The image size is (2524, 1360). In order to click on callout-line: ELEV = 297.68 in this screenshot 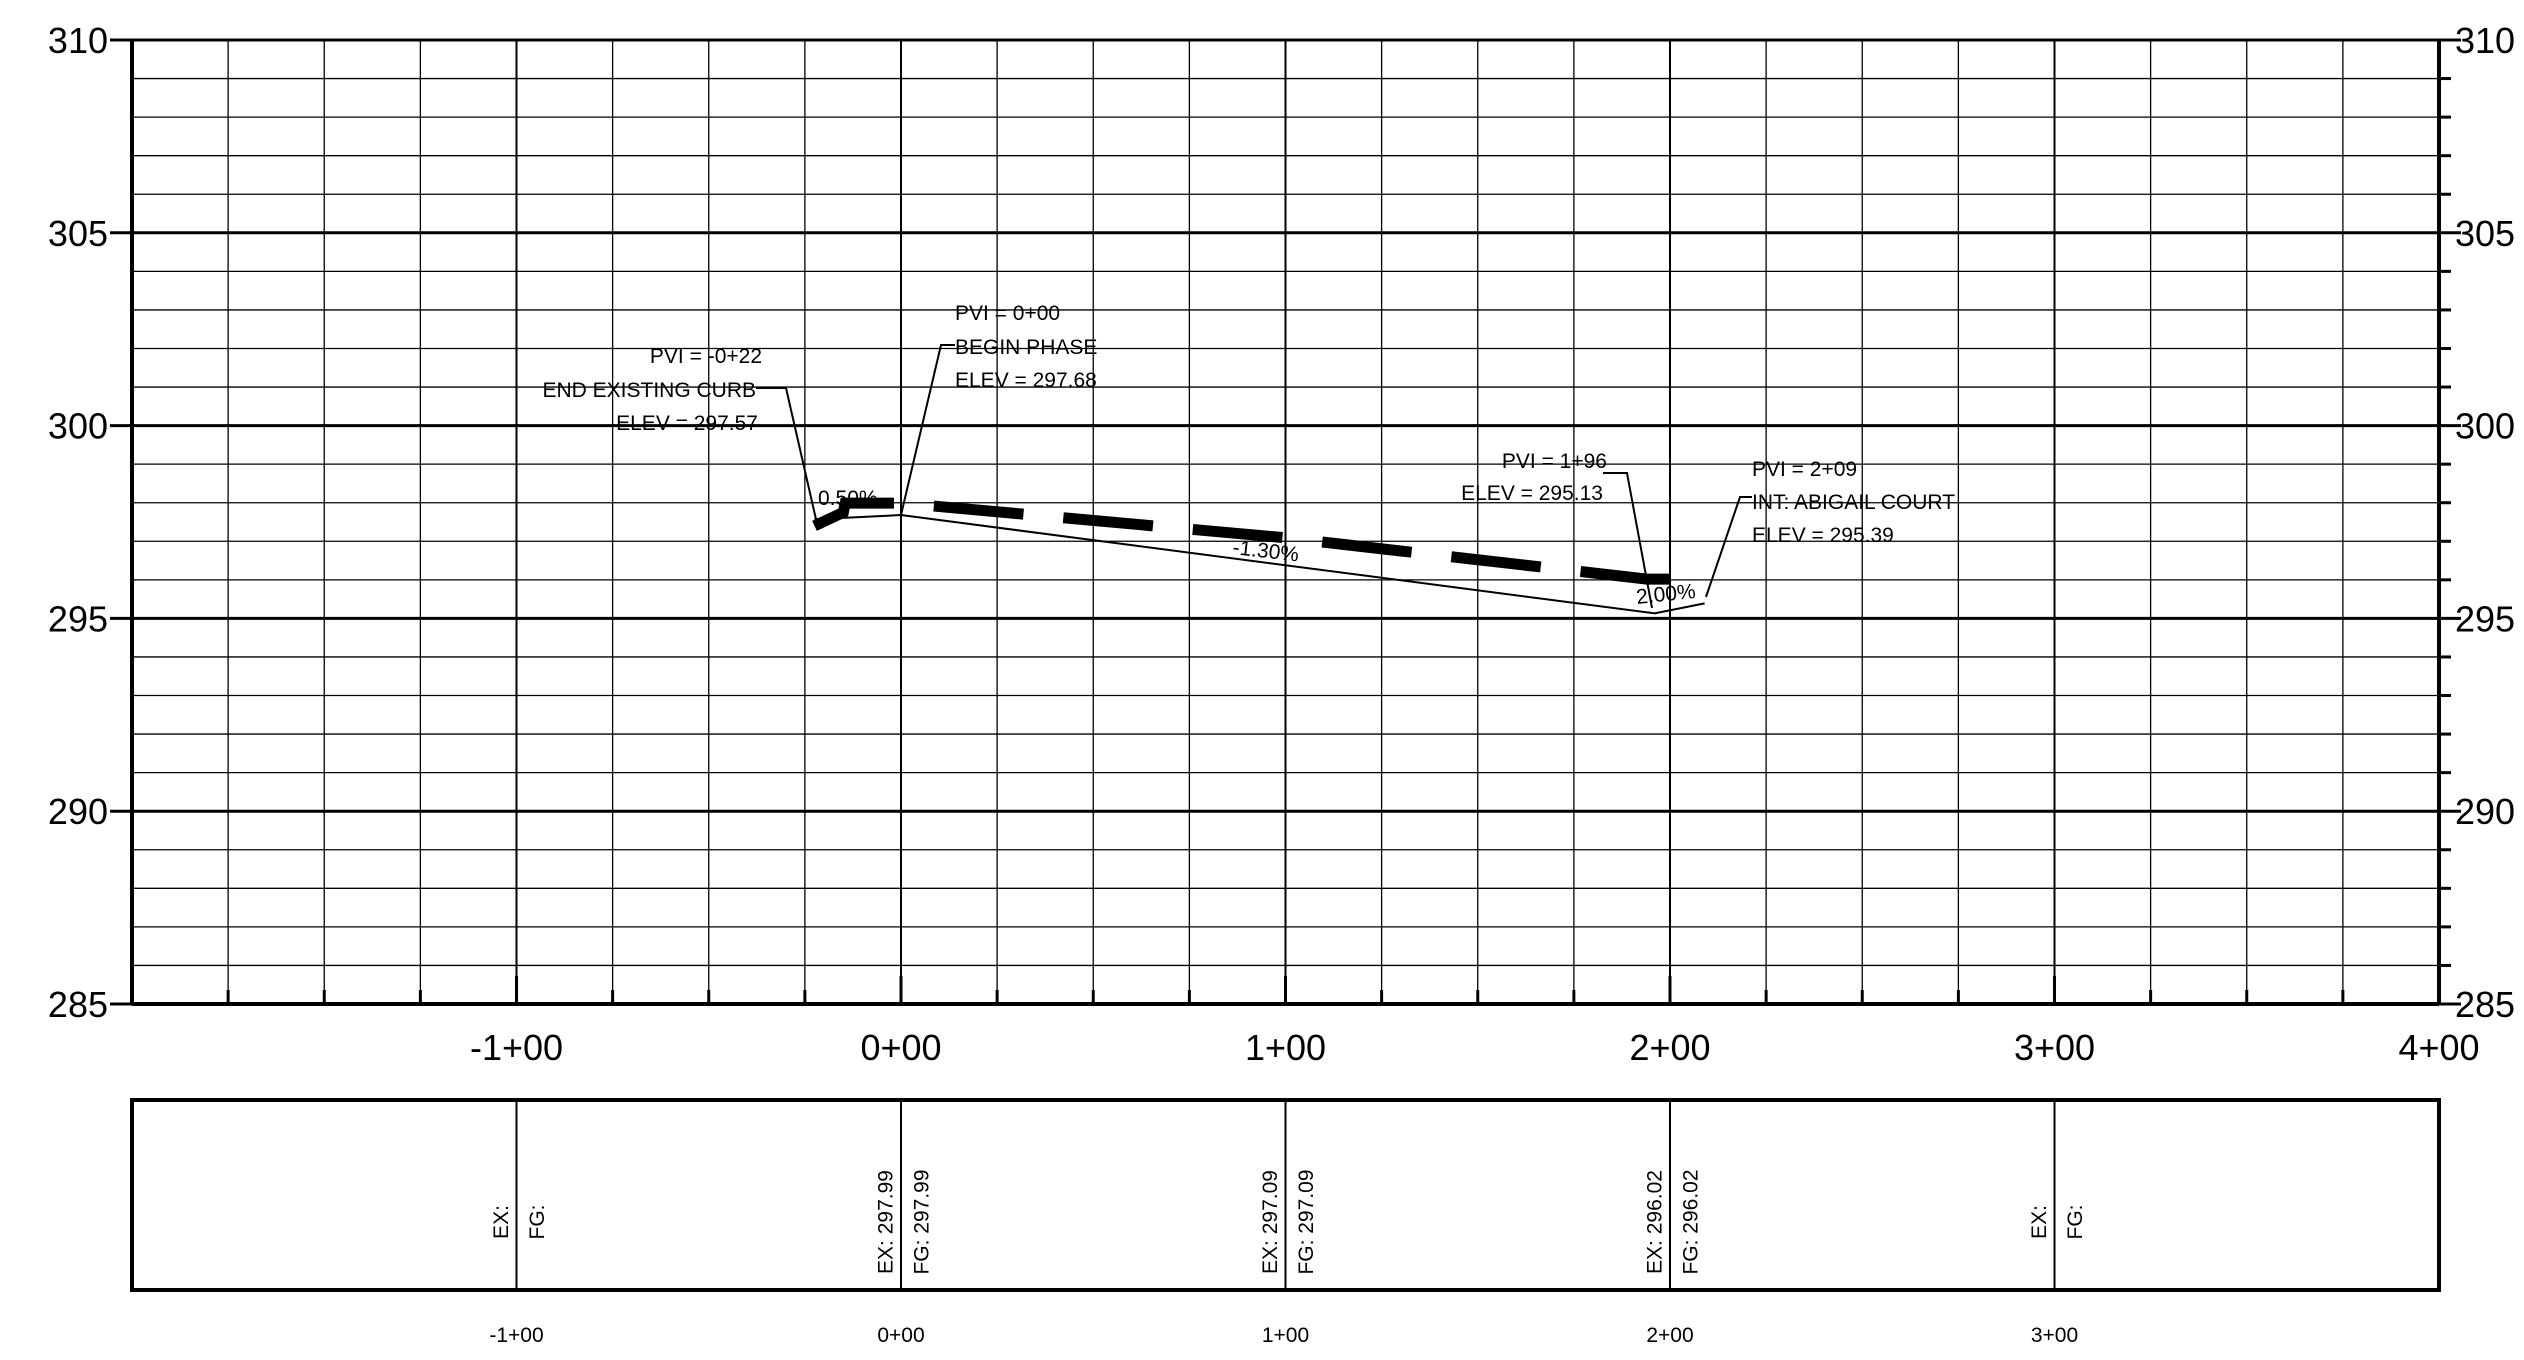, I will do `click(1026, 380)`.